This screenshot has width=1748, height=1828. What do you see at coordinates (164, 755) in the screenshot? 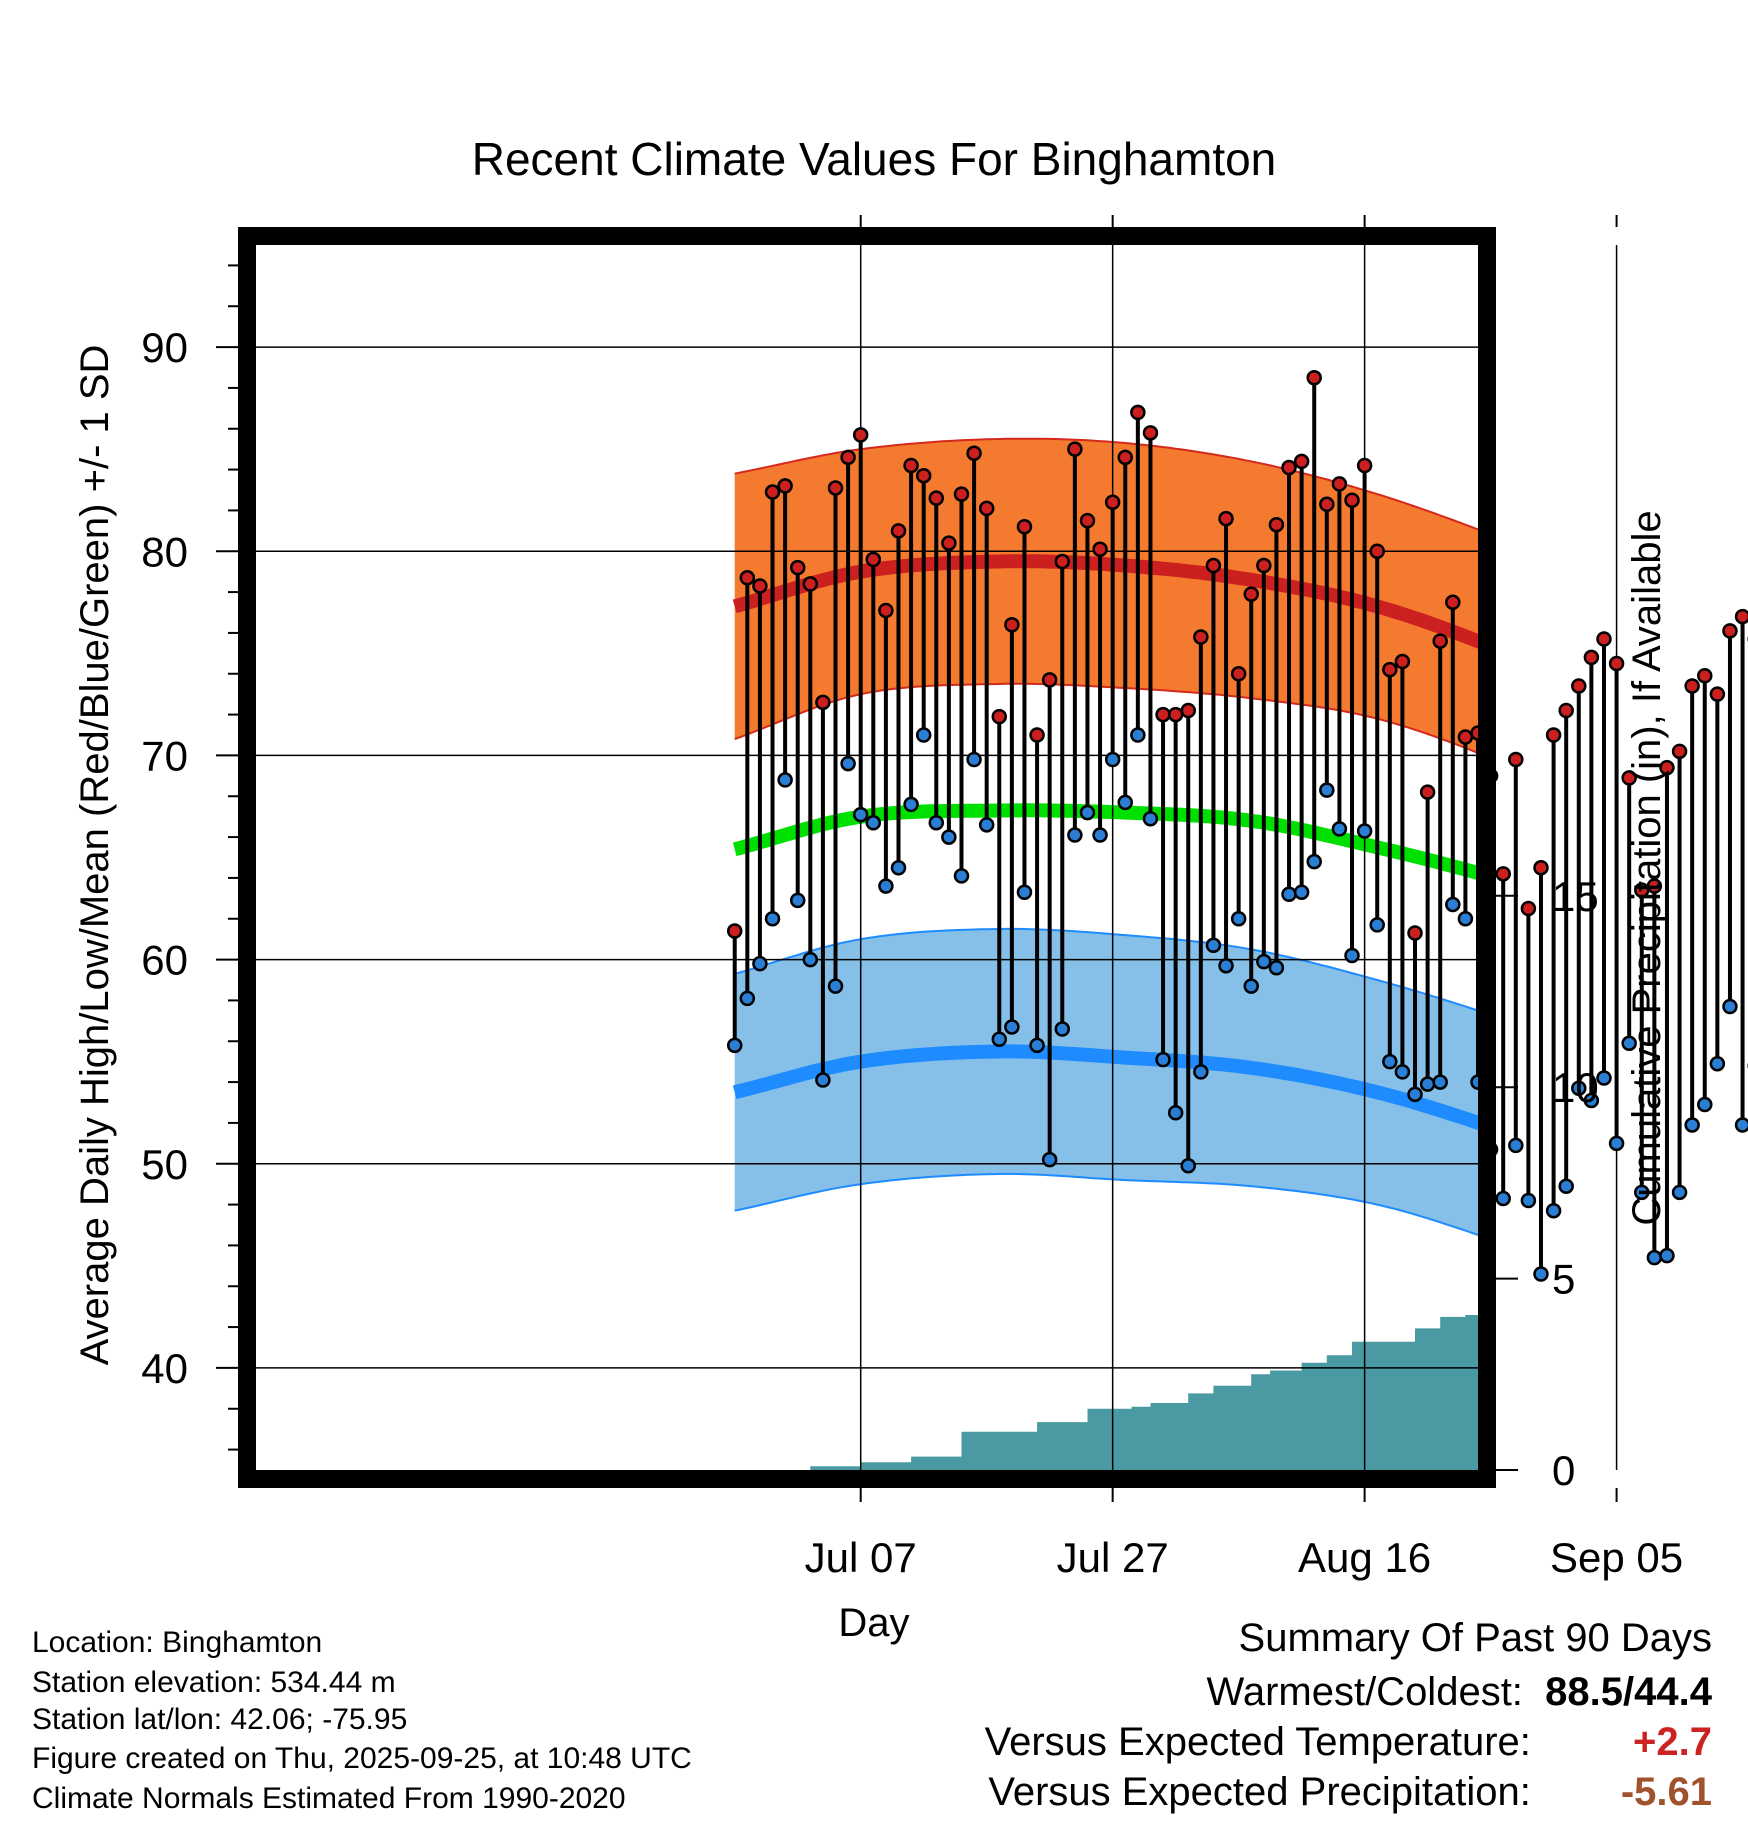
I see `y-tick-label: 70` at bounding box center [164, 755].